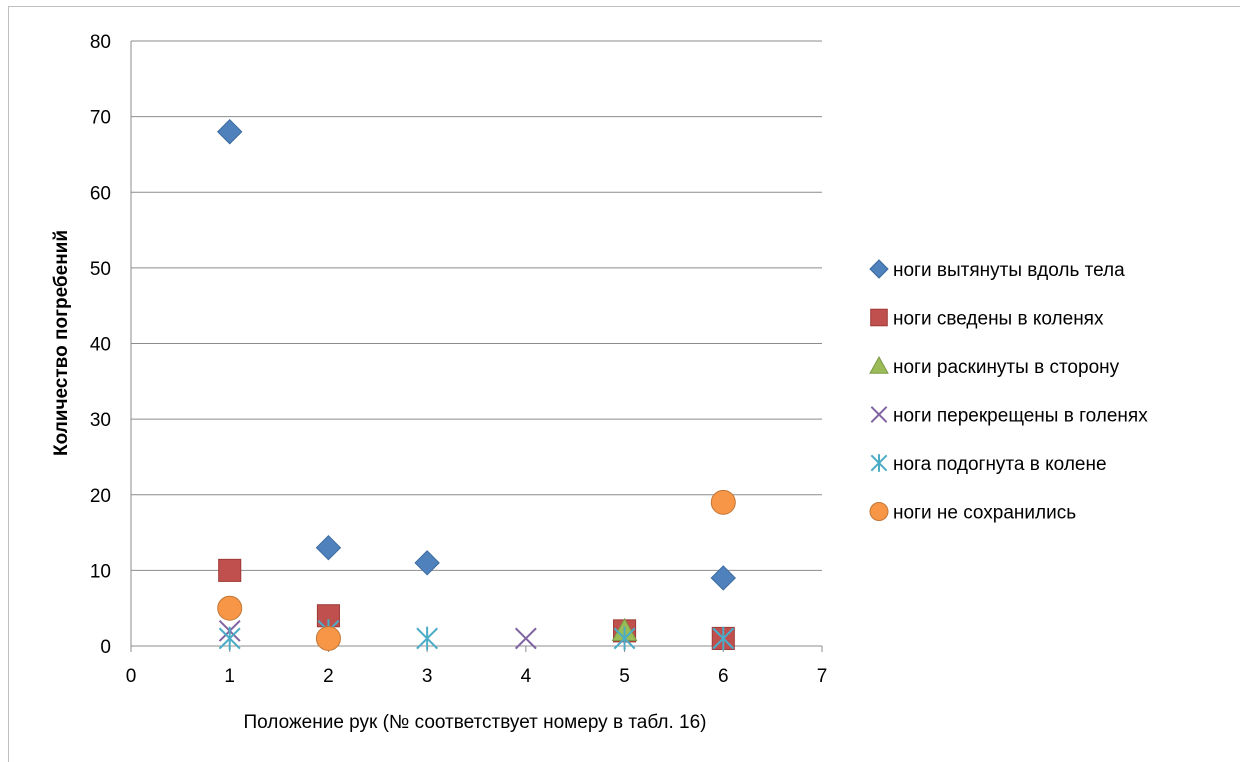 This screenshot has width=1241, height=762. I want to click on legend-label: нога подогнута в колене, so click(1000, 464).